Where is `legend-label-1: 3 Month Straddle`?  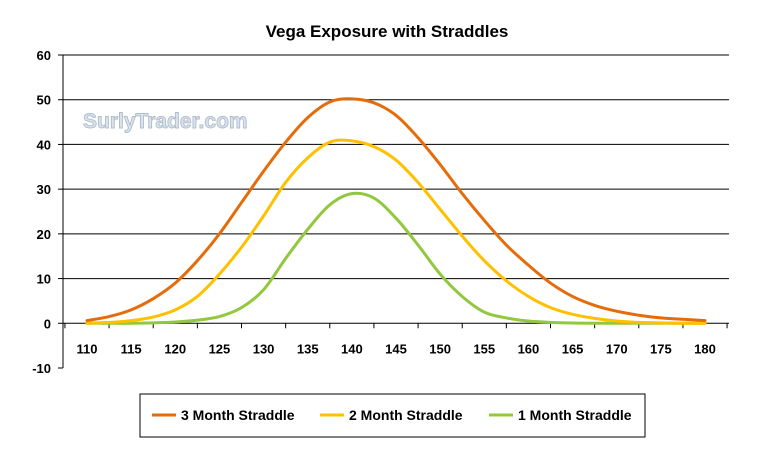
legend-label-1: 3 Month Straddle is located at coordinates (238, 415).